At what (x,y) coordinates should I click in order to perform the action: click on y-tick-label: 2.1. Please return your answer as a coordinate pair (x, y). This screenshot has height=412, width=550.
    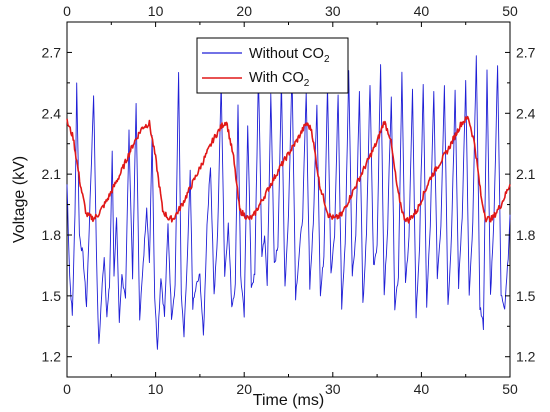
    Looking at the image, I should click on (52, 174).